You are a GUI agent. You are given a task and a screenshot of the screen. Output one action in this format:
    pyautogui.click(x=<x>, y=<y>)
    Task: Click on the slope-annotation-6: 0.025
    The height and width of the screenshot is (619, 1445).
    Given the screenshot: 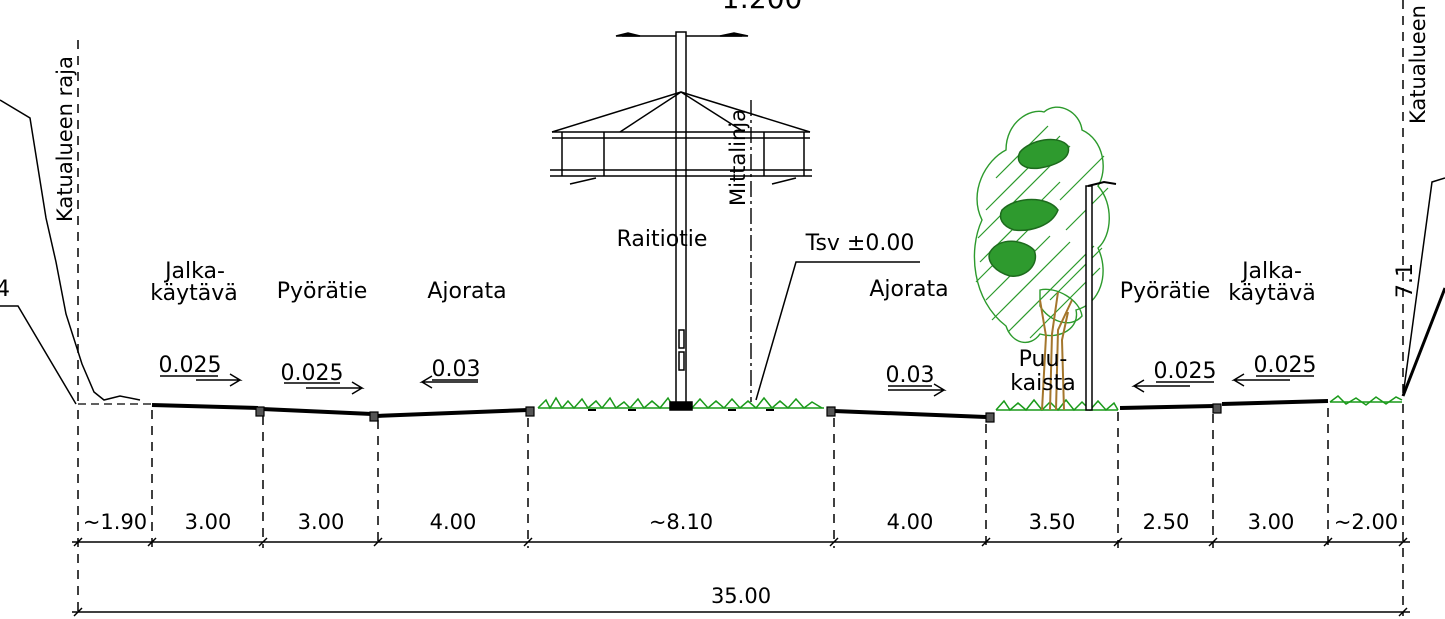 What is the action you would take?
    pyautogui.click(x=1274, y=370)
    